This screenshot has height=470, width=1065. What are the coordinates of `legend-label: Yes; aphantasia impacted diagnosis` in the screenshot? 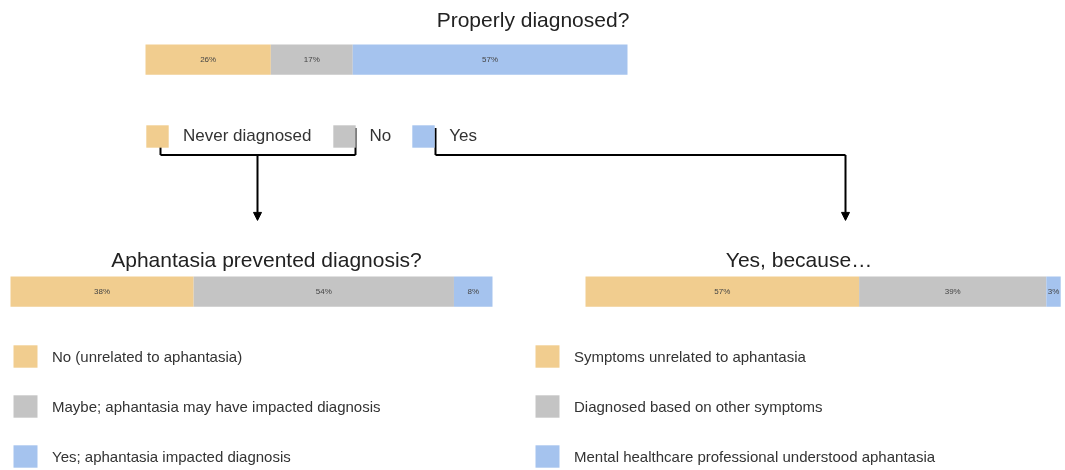 It's located at (171, 456).